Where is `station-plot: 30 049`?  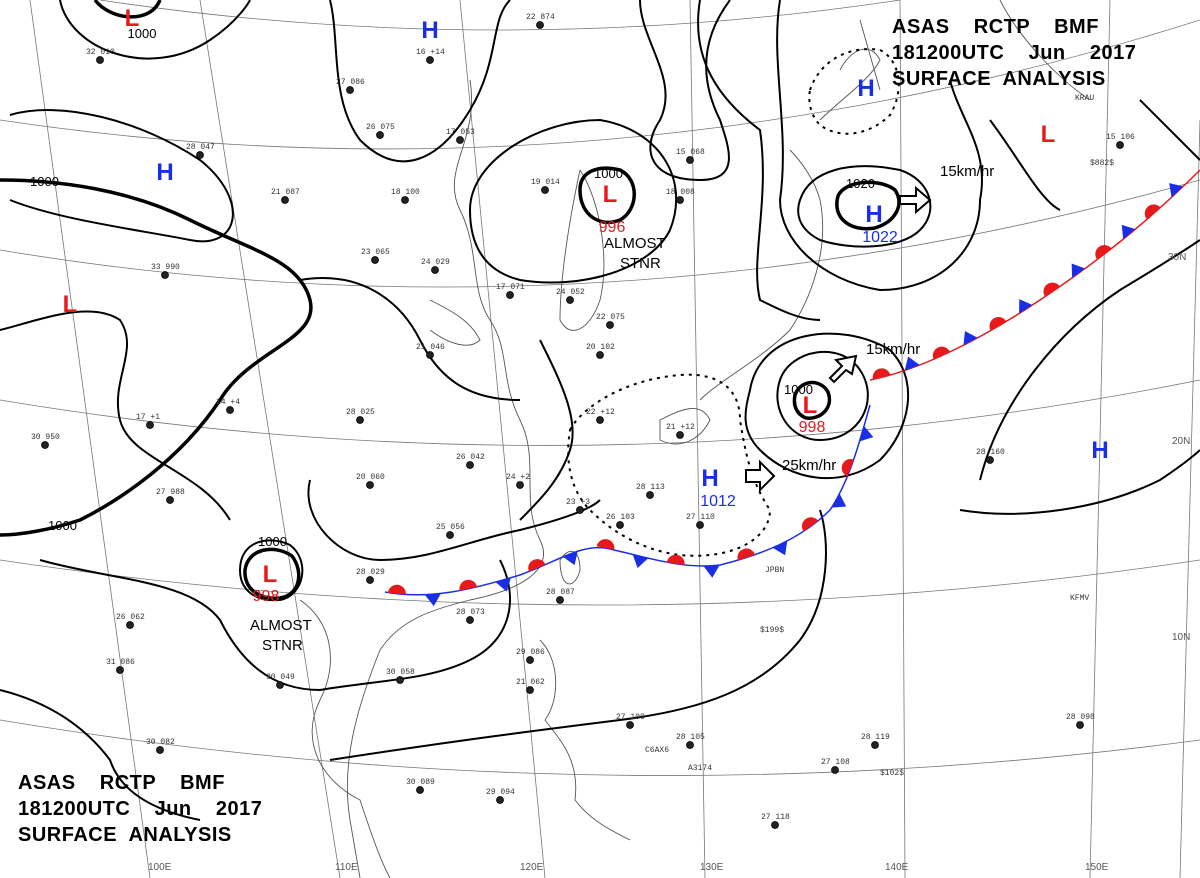 station-plot: 30 049 is located at coordinates (280, 681).